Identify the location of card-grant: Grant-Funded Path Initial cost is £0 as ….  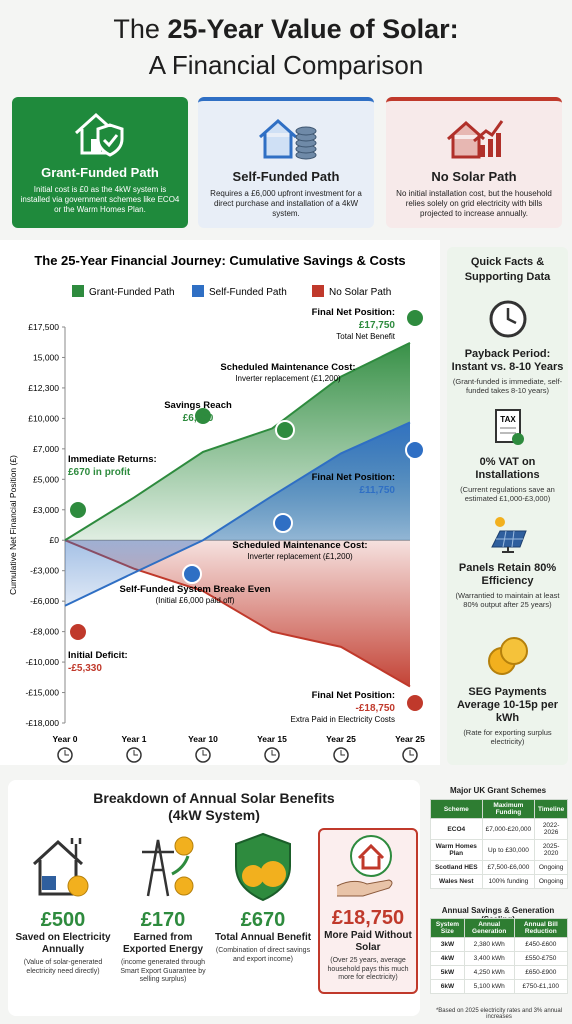
(100, 162).